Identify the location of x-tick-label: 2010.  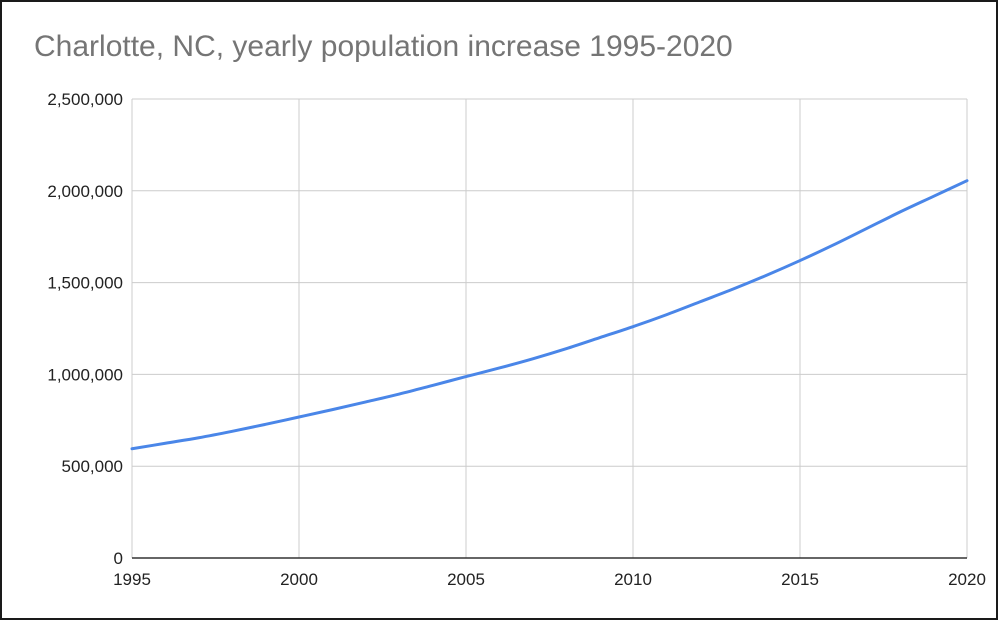
(633, 579).